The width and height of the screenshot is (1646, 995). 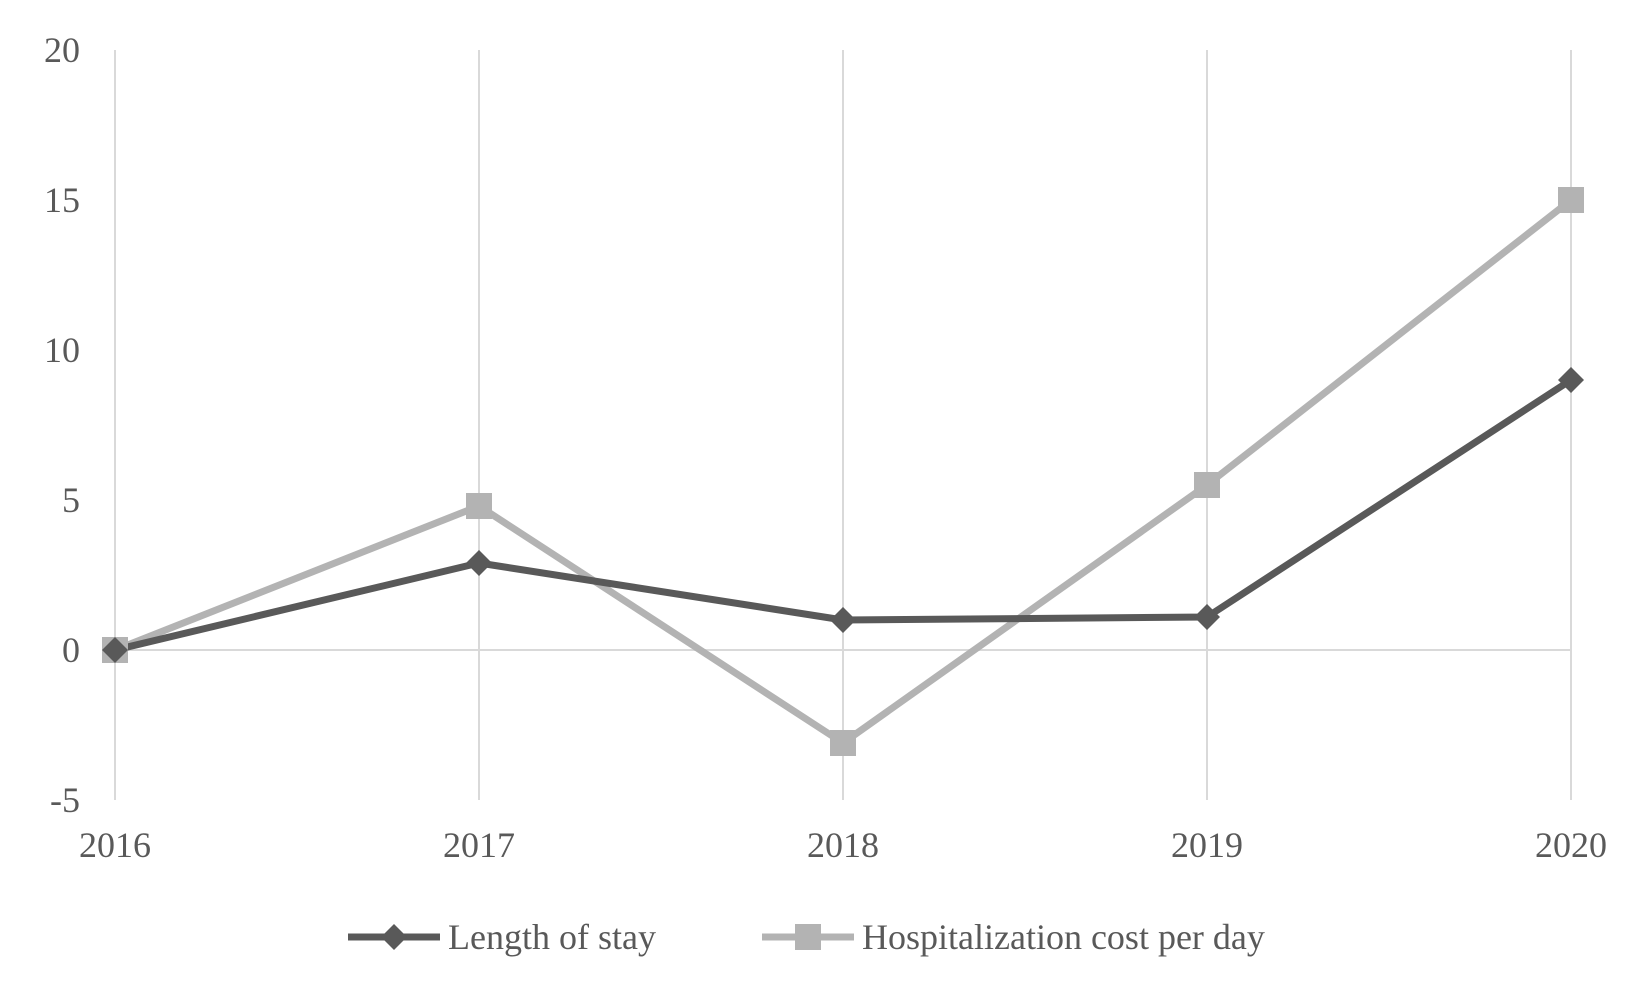 I want to click on x-tick-label: 2016, so click(x=115, y=845).